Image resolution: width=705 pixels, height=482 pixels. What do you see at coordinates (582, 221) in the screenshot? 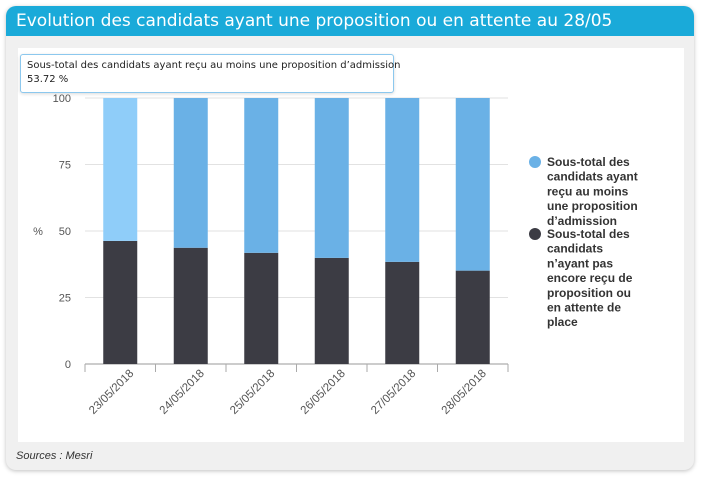
I see `legend-label: d’admission` at bounding box center [582, 221].